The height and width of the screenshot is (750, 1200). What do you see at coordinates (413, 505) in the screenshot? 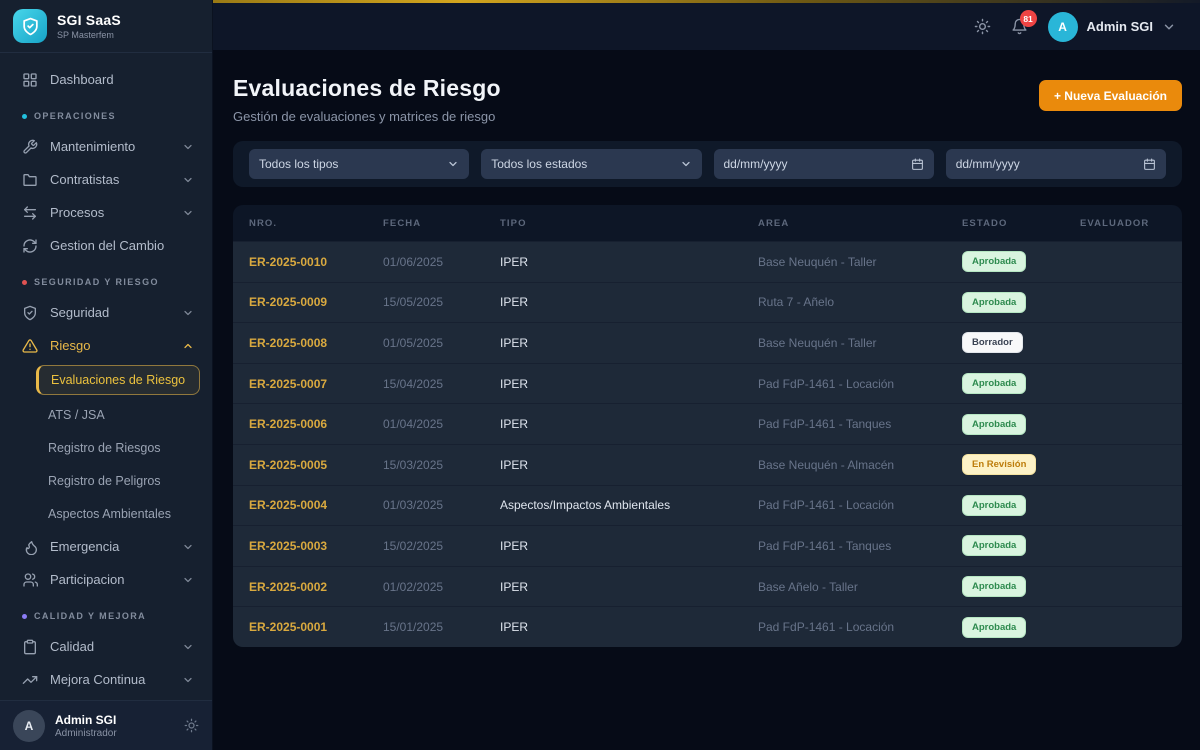
I see `cell-fecha: 01/03/2025` at bounding box center [413, 505].